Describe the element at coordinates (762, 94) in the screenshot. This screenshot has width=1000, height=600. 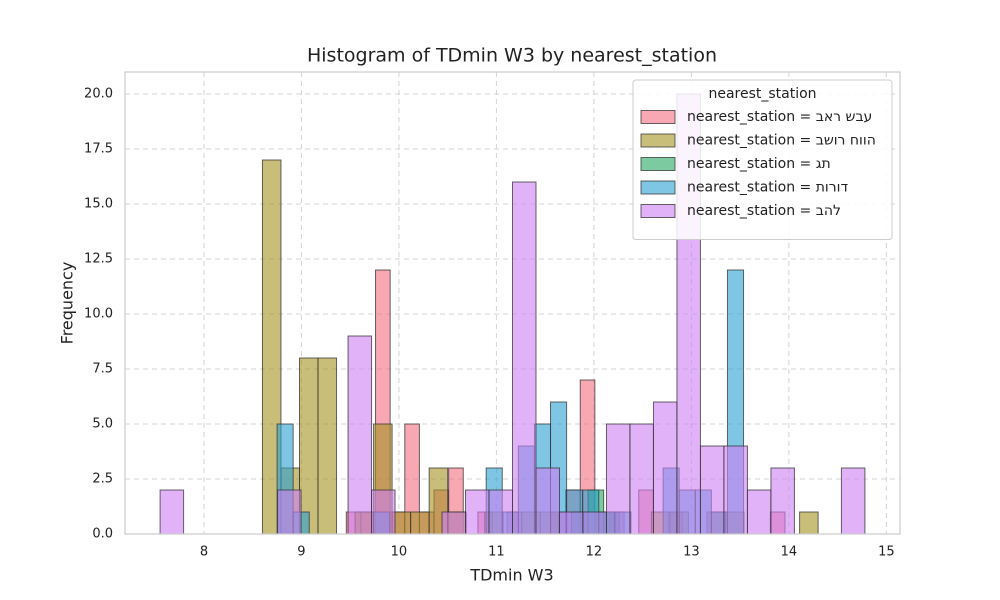
I see `legend-title: nearest_station` at that location.